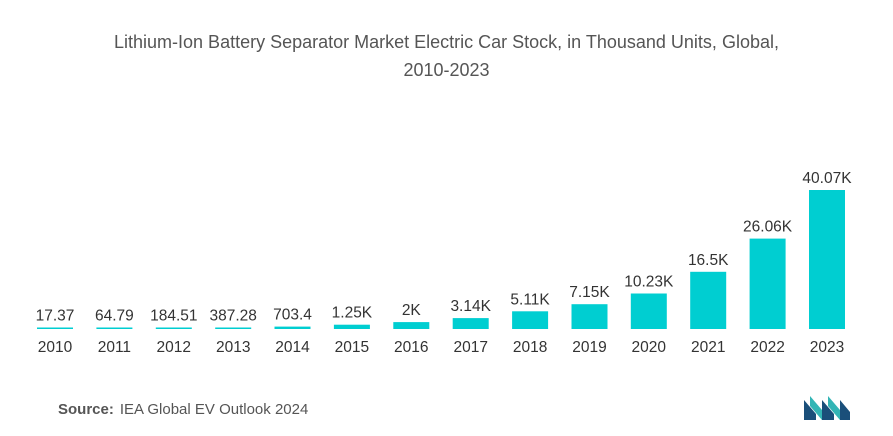 This screenshot has height=436, width=893. Describe the element at coordinates (351, 326) in the screenshot. I see `bar-2015` at that location.